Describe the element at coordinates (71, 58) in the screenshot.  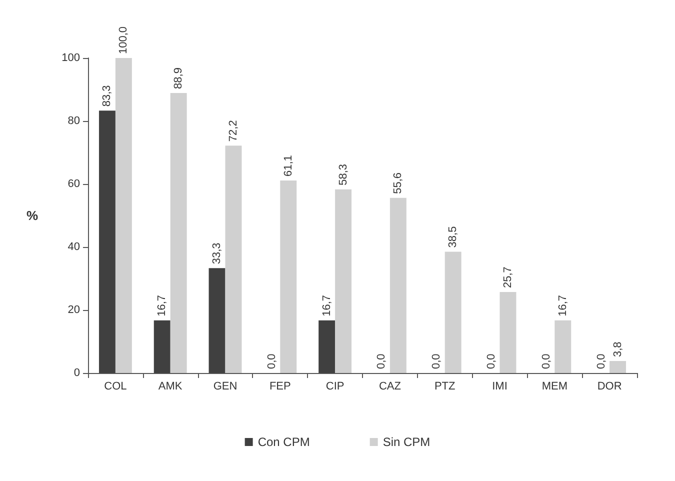
I see `y-tick-label: 100` at that location.